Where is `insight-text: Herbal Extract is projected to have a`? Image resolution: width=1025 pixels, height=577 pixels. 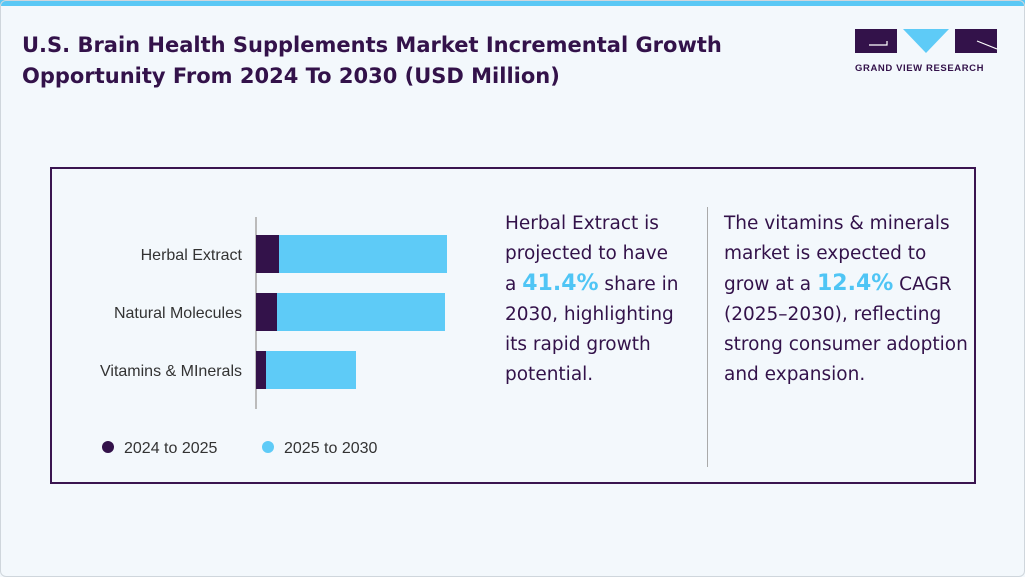
insight-text: Herbal Extract is projected to have a is located at coordinates (587, 254).